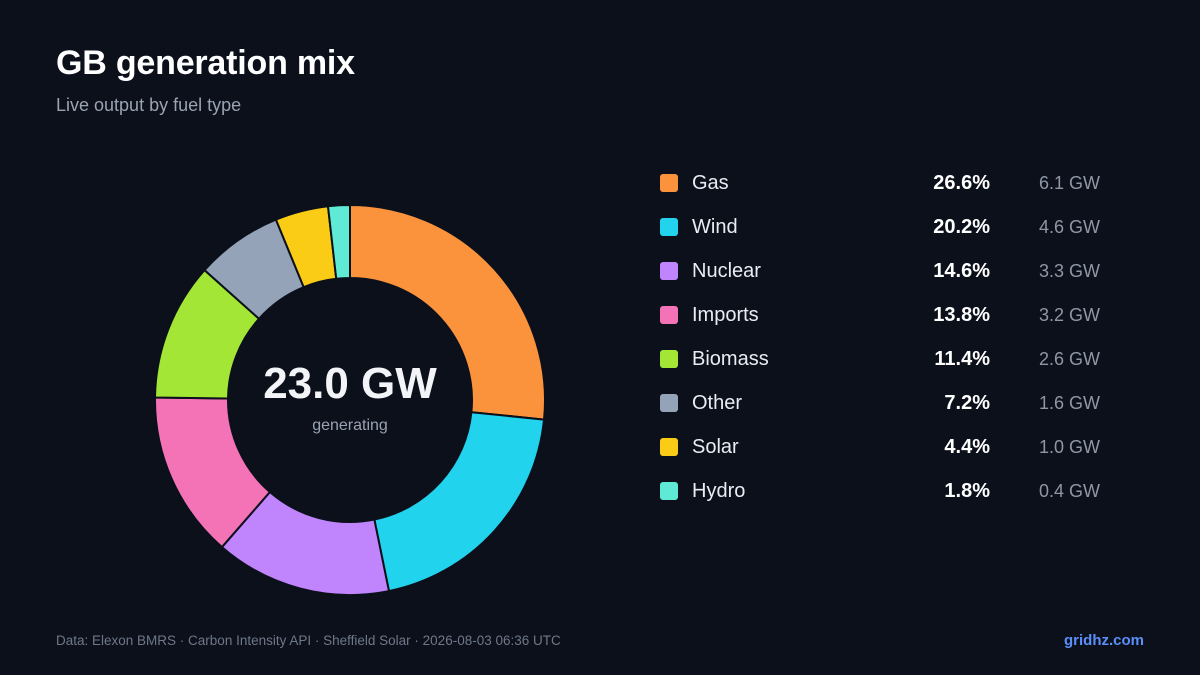  Describe the element at coordinates (890, 447) in the screenshot. I see `legend-item-solar: Solar 4.4% 1.0 GW` at that location.